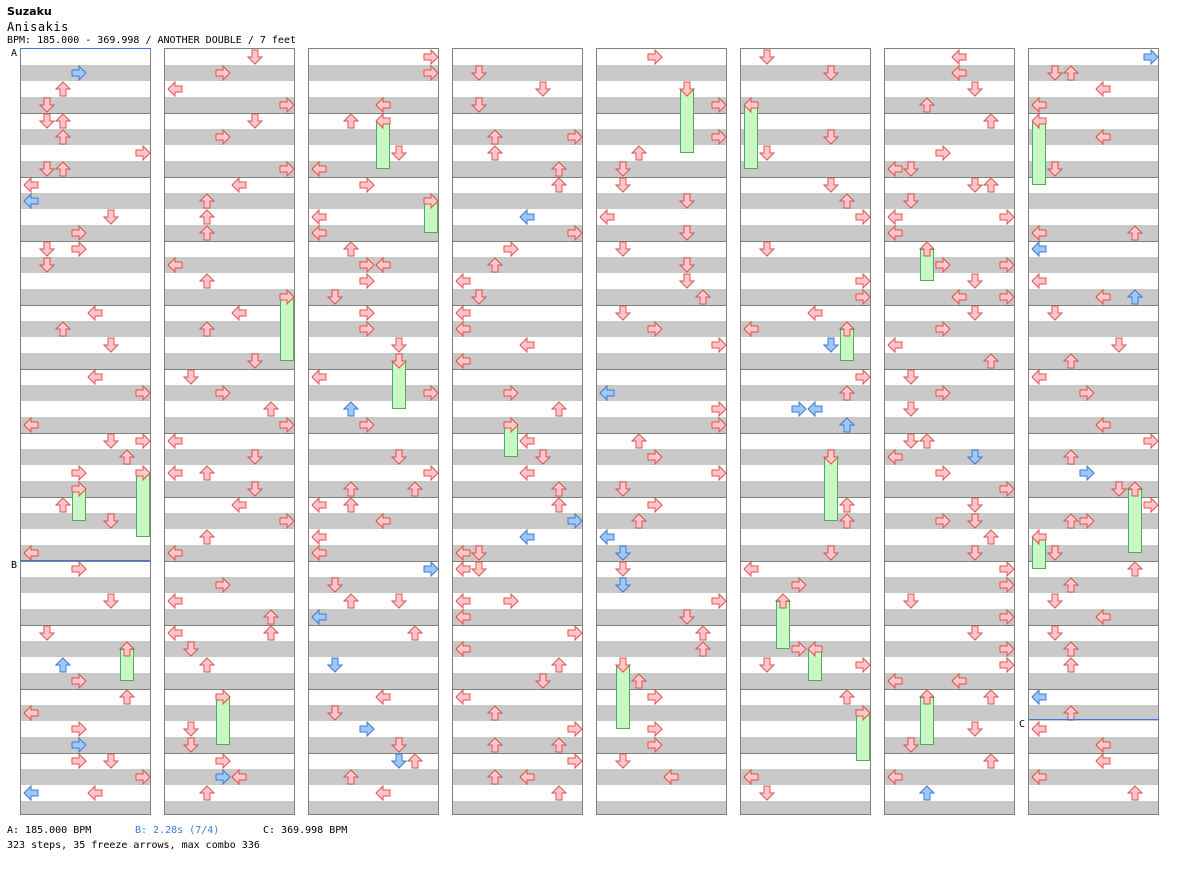 The height and width of the screenshot is (876, 1184). What do you see at coordinates (1093, 719) in the screenshot?
I see `section-marker-line` at bounding box center [1093, 719].